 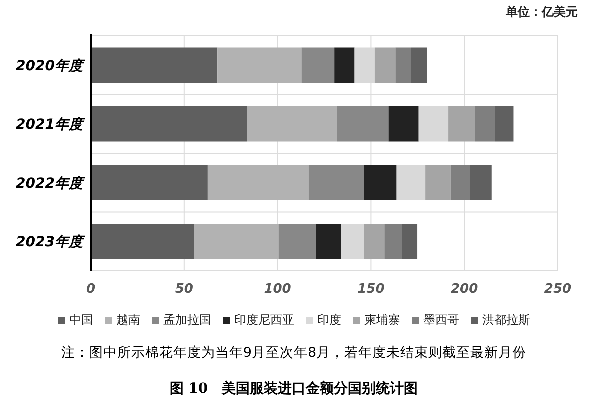 What do you see at coordinates (51, 125) in the screenshot?
I see `y-tick-label: 2021年度` at bounding box center [51, 125].